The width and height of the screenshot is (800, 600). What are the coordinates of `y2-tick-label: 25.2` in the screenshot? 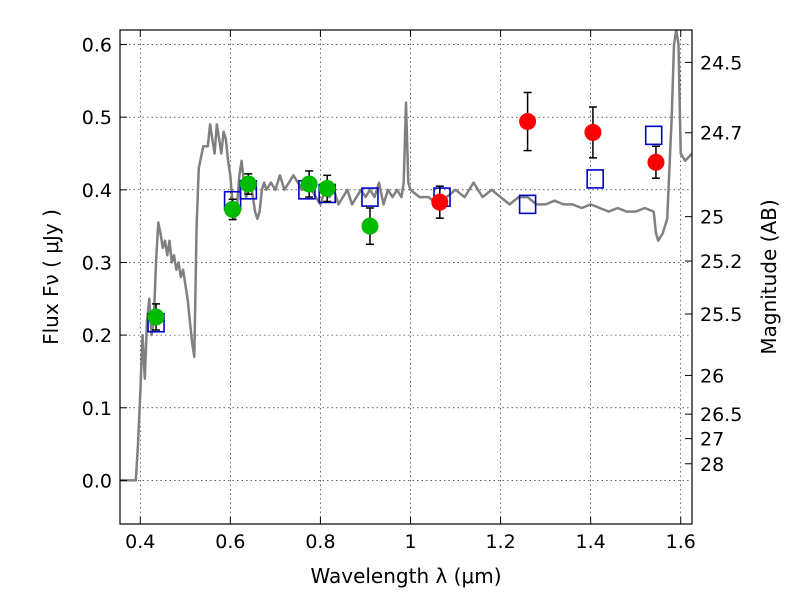 It's located at (721, 262).